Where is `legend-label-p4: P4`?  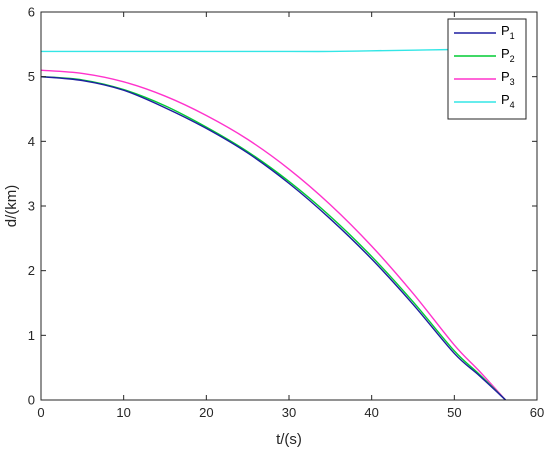 legend-label-p4: P4 is located at coordinates (508, 101).